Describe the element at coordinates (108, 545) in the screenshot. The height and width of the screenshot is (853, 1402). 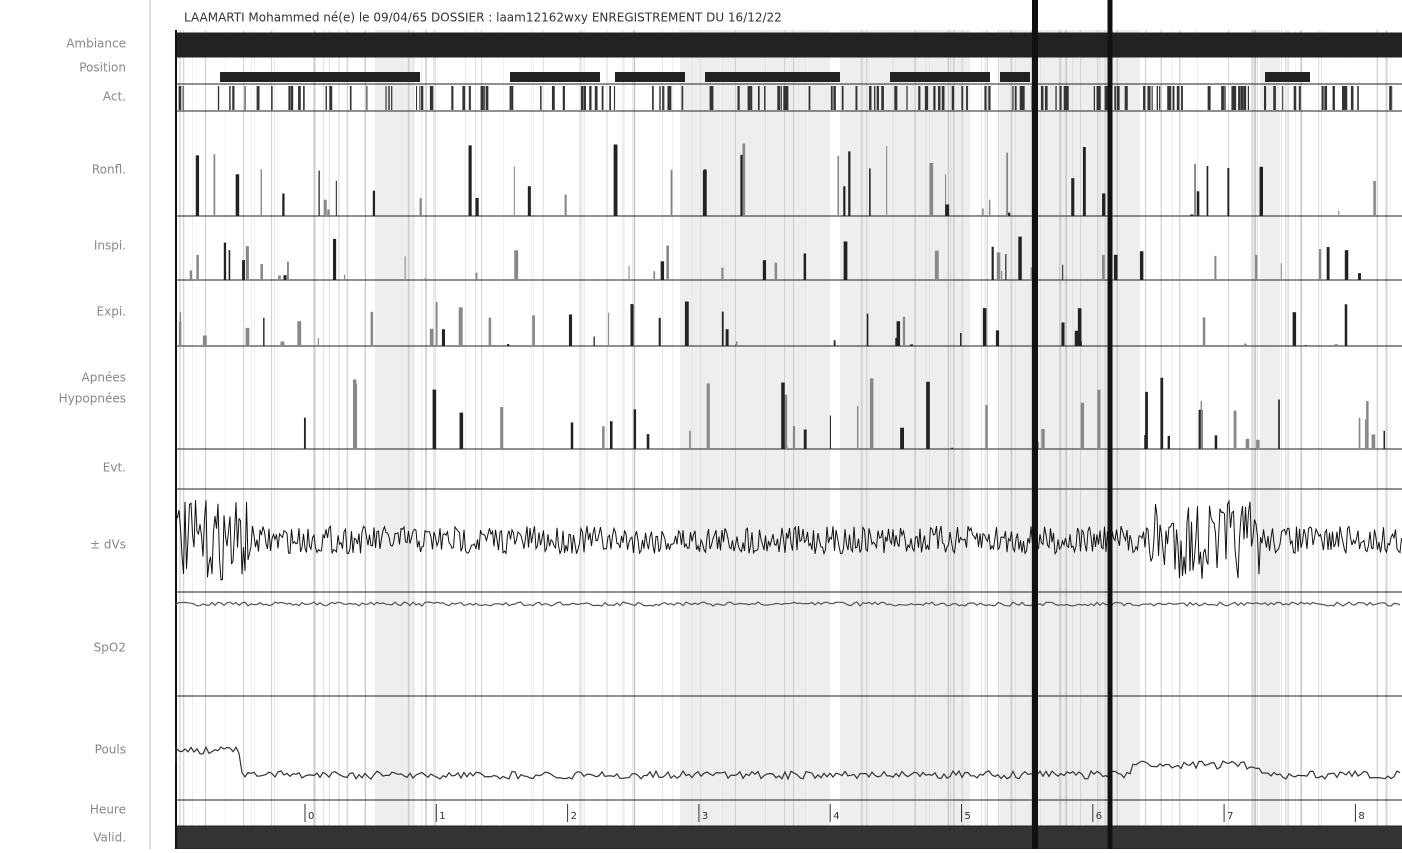
I see `channel-label: ± dVs` at that location.